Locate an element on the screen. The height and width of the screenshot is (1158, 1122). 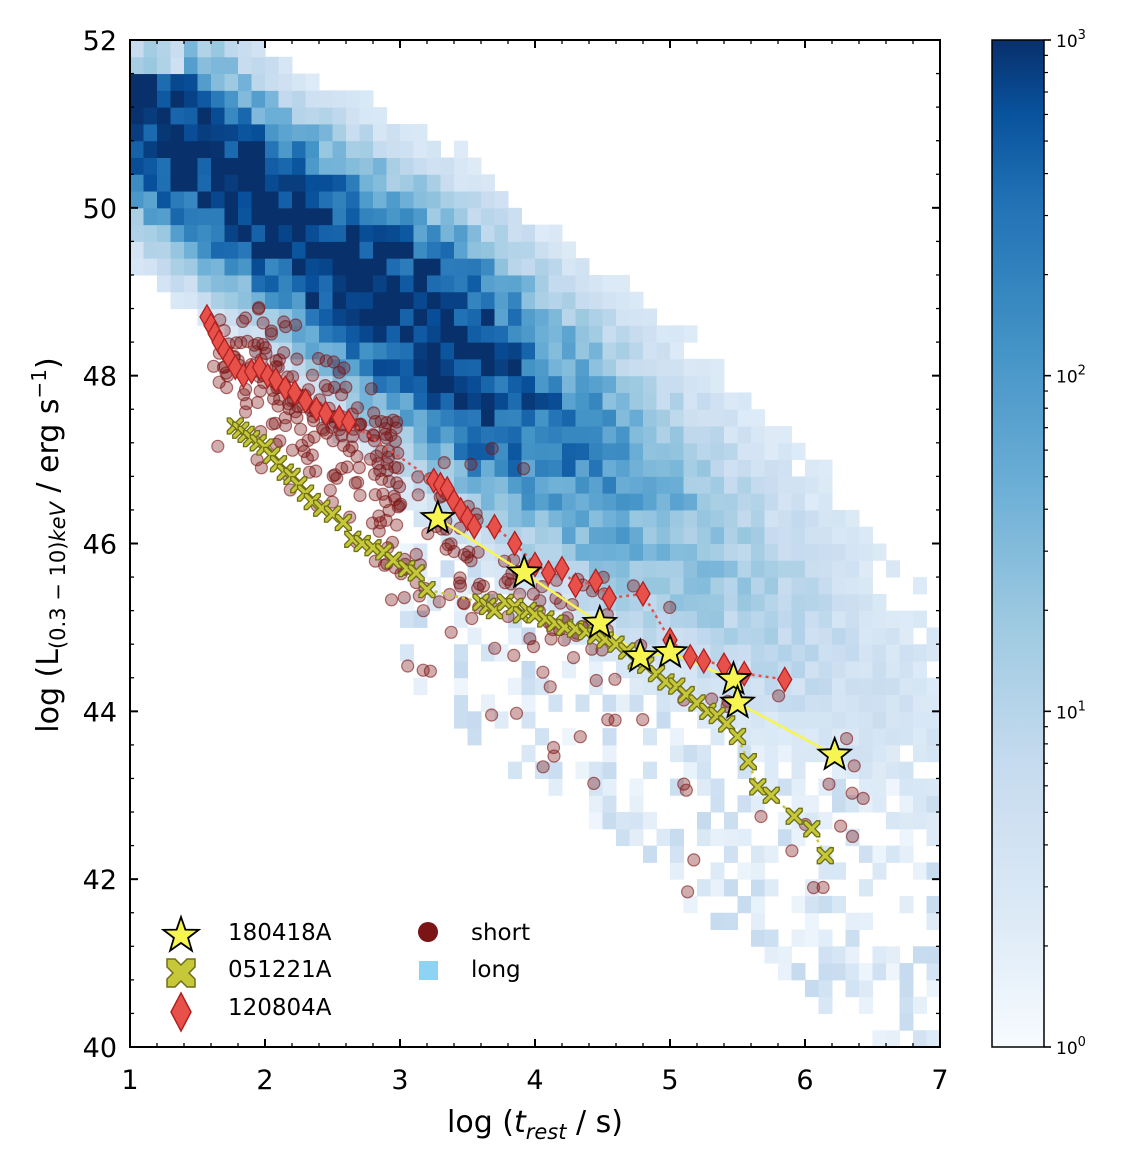
star-marker is located at coordinates (600, 621).